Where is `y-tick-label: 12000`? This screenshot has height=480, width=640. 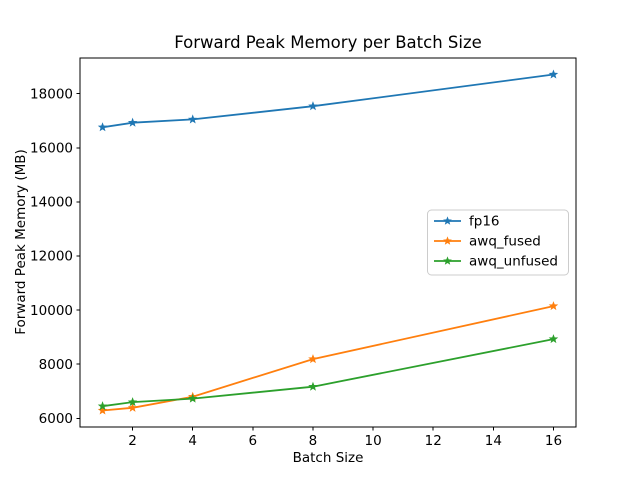
y-tick-label: 12000 is located at coordinates (51, 257).